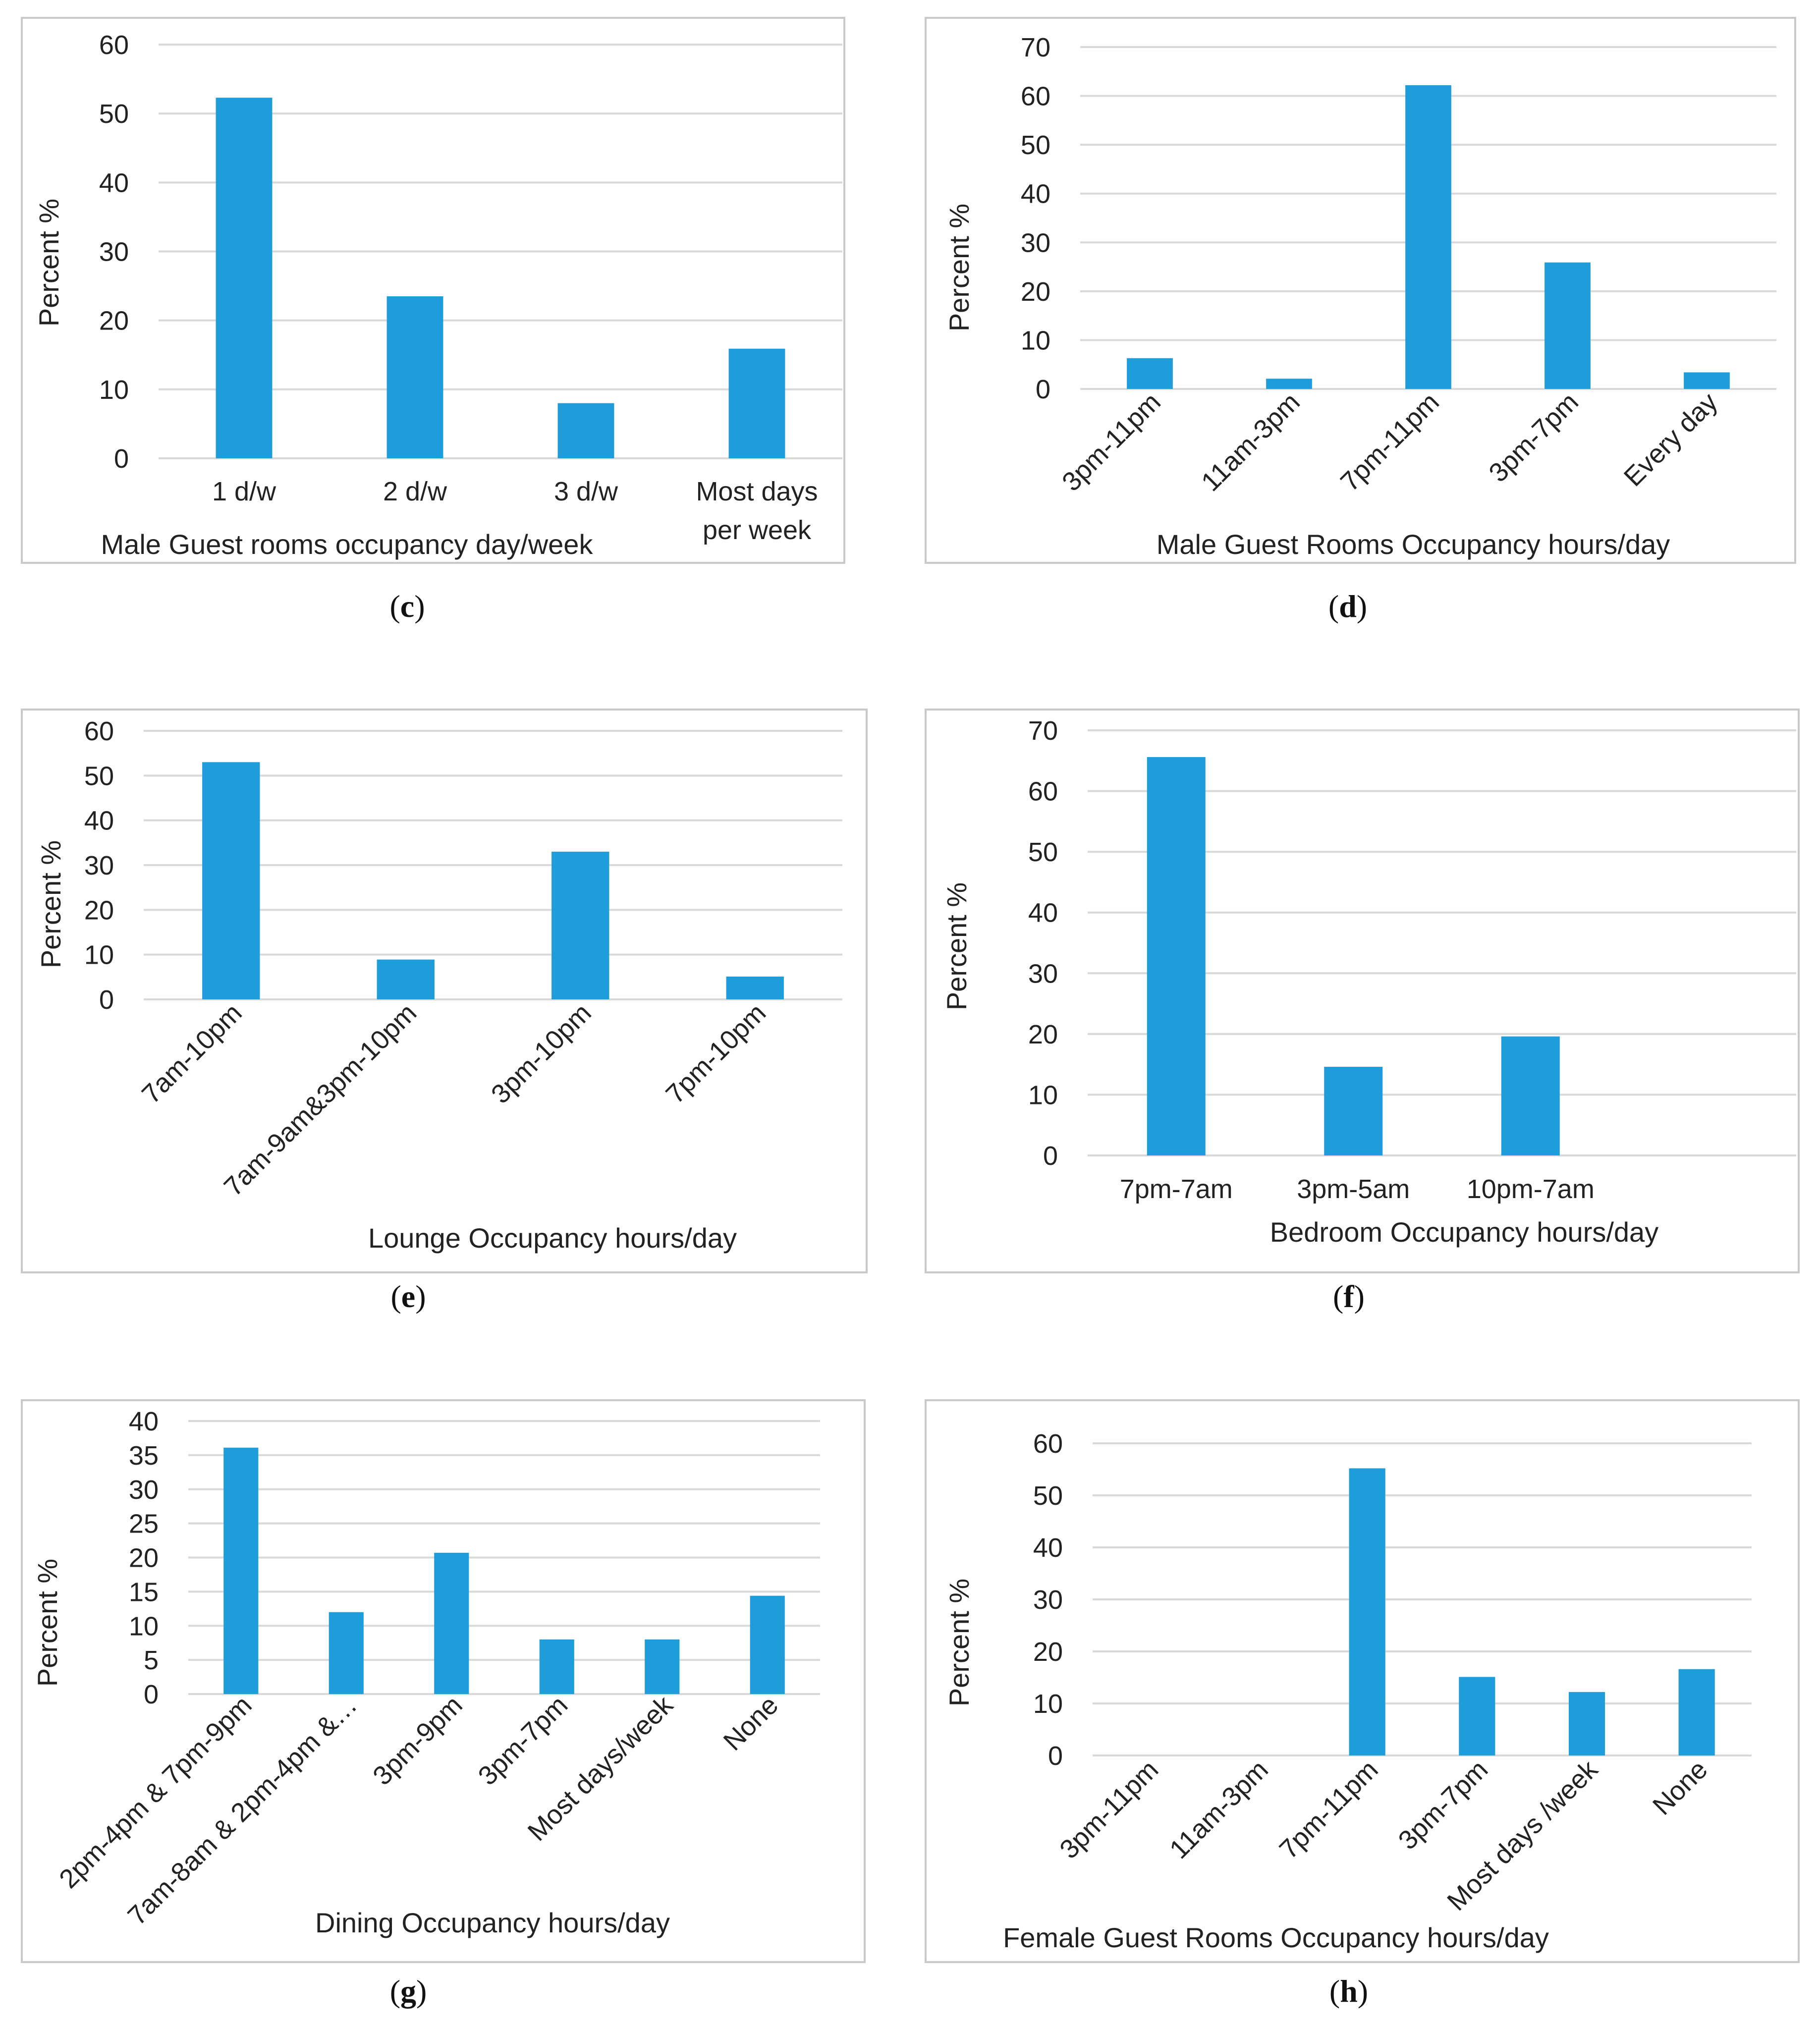 The height and width of the screenshot is (2027, 1820). What do you see at coordinates (492, 1922) in the screenshot?
I see `x-axis-title: Dining Occupancy hours/day` at bounding box center [492, 1922].